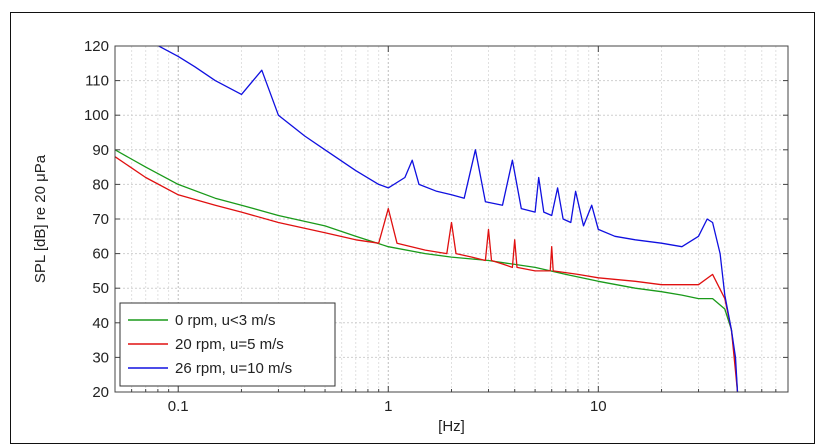 This screenshot has height=448, width=828. What do you see at coordinates (100, 357) in the screenshot?
I see `y-tick-label: 30` at bounding box center [100, 357].